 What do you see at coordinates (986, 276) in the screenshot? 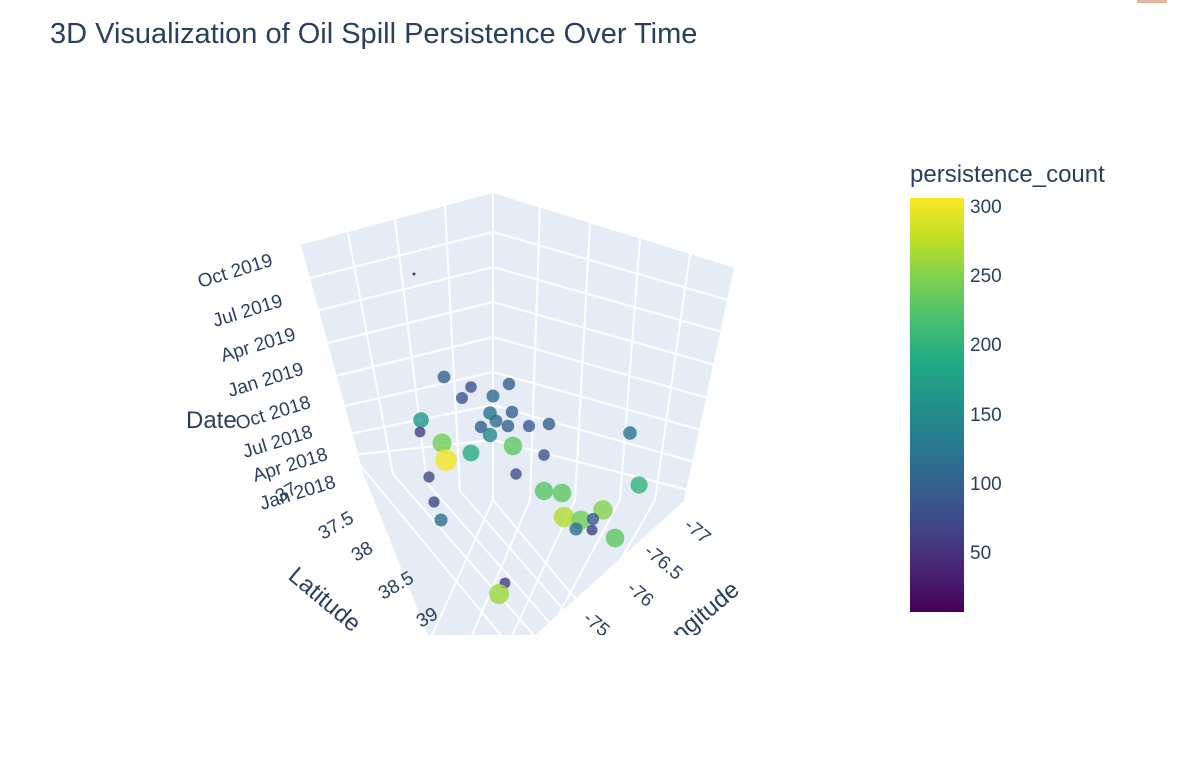
I see `colorbar-tick: 250` at bounding box center [986, 276].